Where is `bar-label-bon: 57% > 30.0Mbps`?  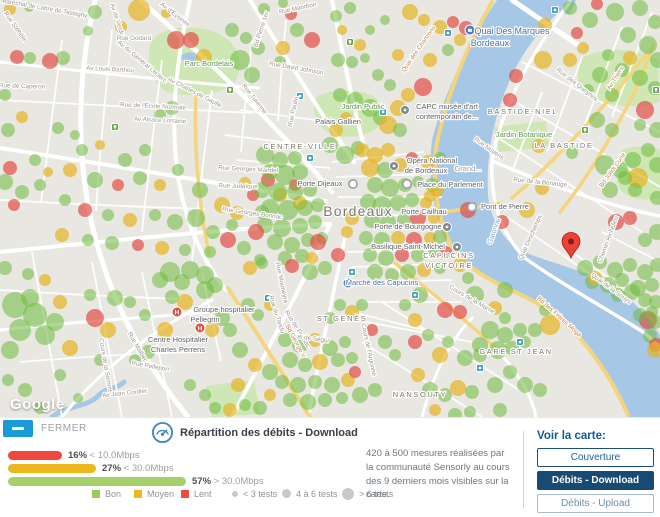
bar-label-bon: 57% > 30.0Mbps is located at coordinates (228, 481).